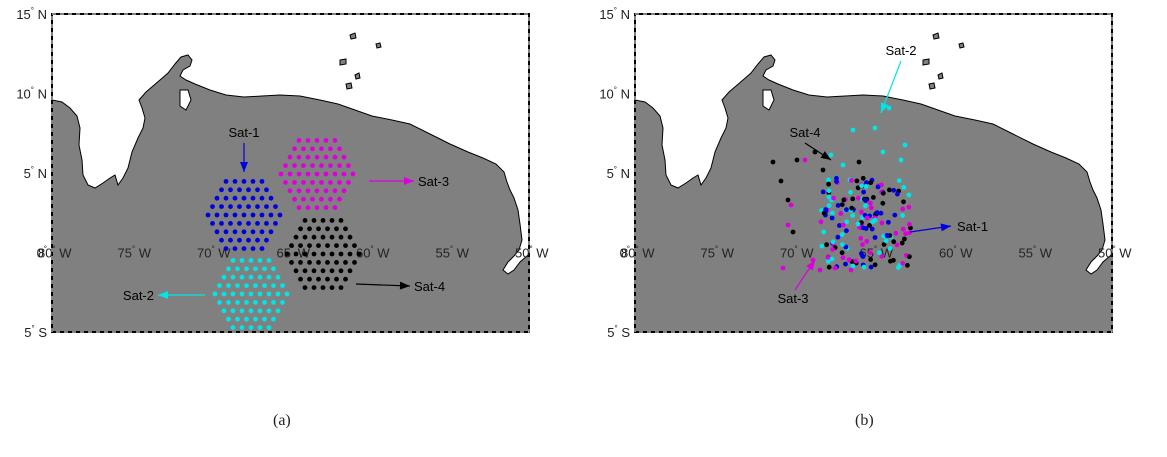 Image resolution: width=1167 pixels, height=457 pixels. Describe the element at coordinates (864, 420) in the screenshot. I see `caption-b: (b)` at that location.